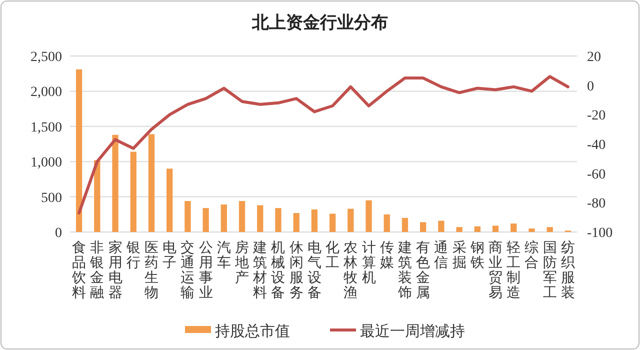 The image size is (640, 350). I want to click on chart-title: 北上资金行业分布, so click(319, 22).